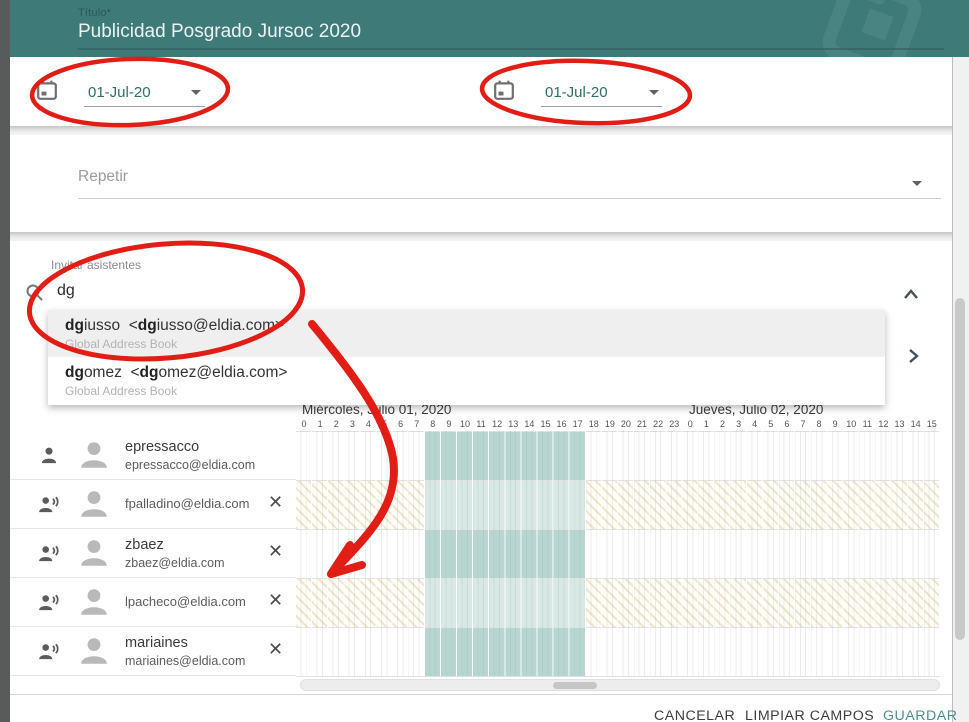 This screenshot has width=969, height=722. What do you see at coordinates (609, 424) in the screenshot?
I see `hour-label: 19` at bounding box center [609, 424].